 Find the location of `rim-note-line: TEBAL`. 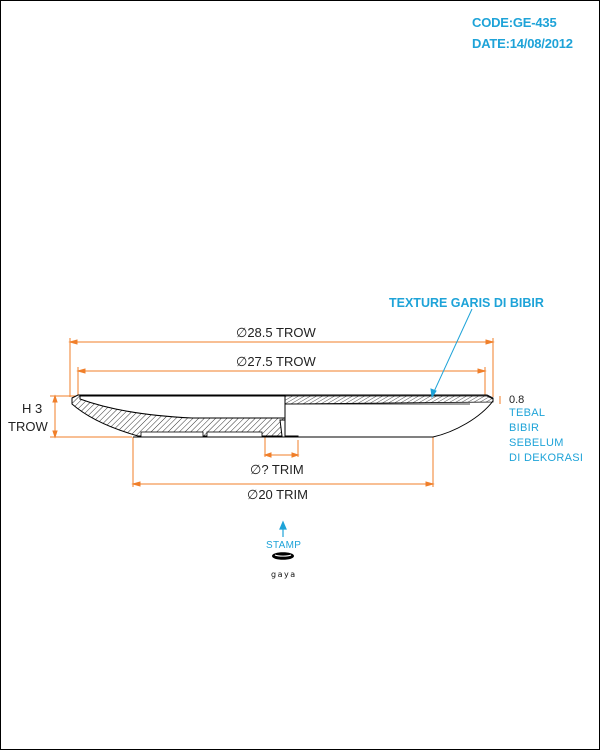

rim-note-line: TEBAL is located at coordinates (527, 413).